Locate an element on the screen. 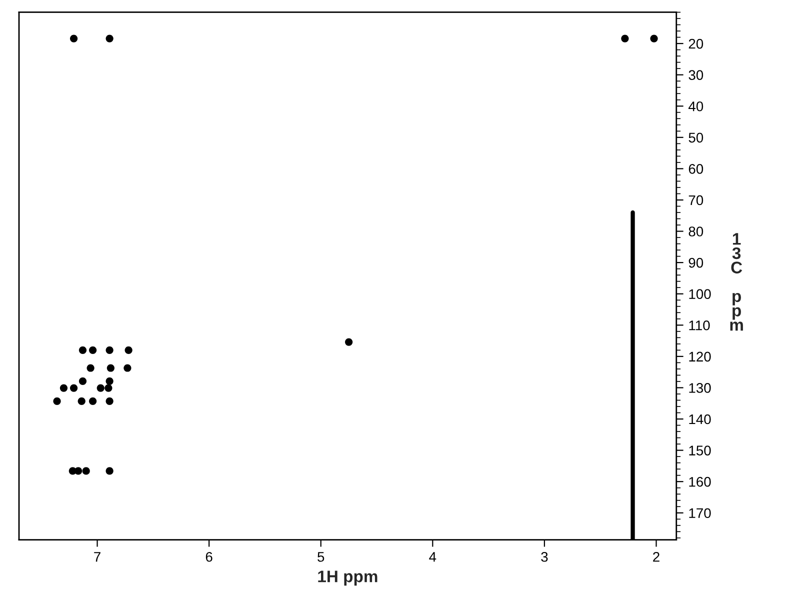 Image resolution: width=792 pixels, height=612 pixels. y-tick-label: 70 is located at coordinates (696, 200).